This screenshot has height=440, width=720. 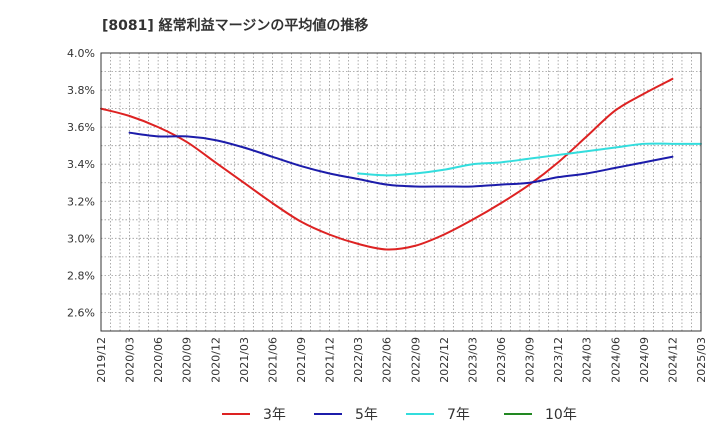 What do you see at coordinates (358, 360) in the screenshot?
I see `x-tick-label: 2022/03` at bounding box center [358, 360].